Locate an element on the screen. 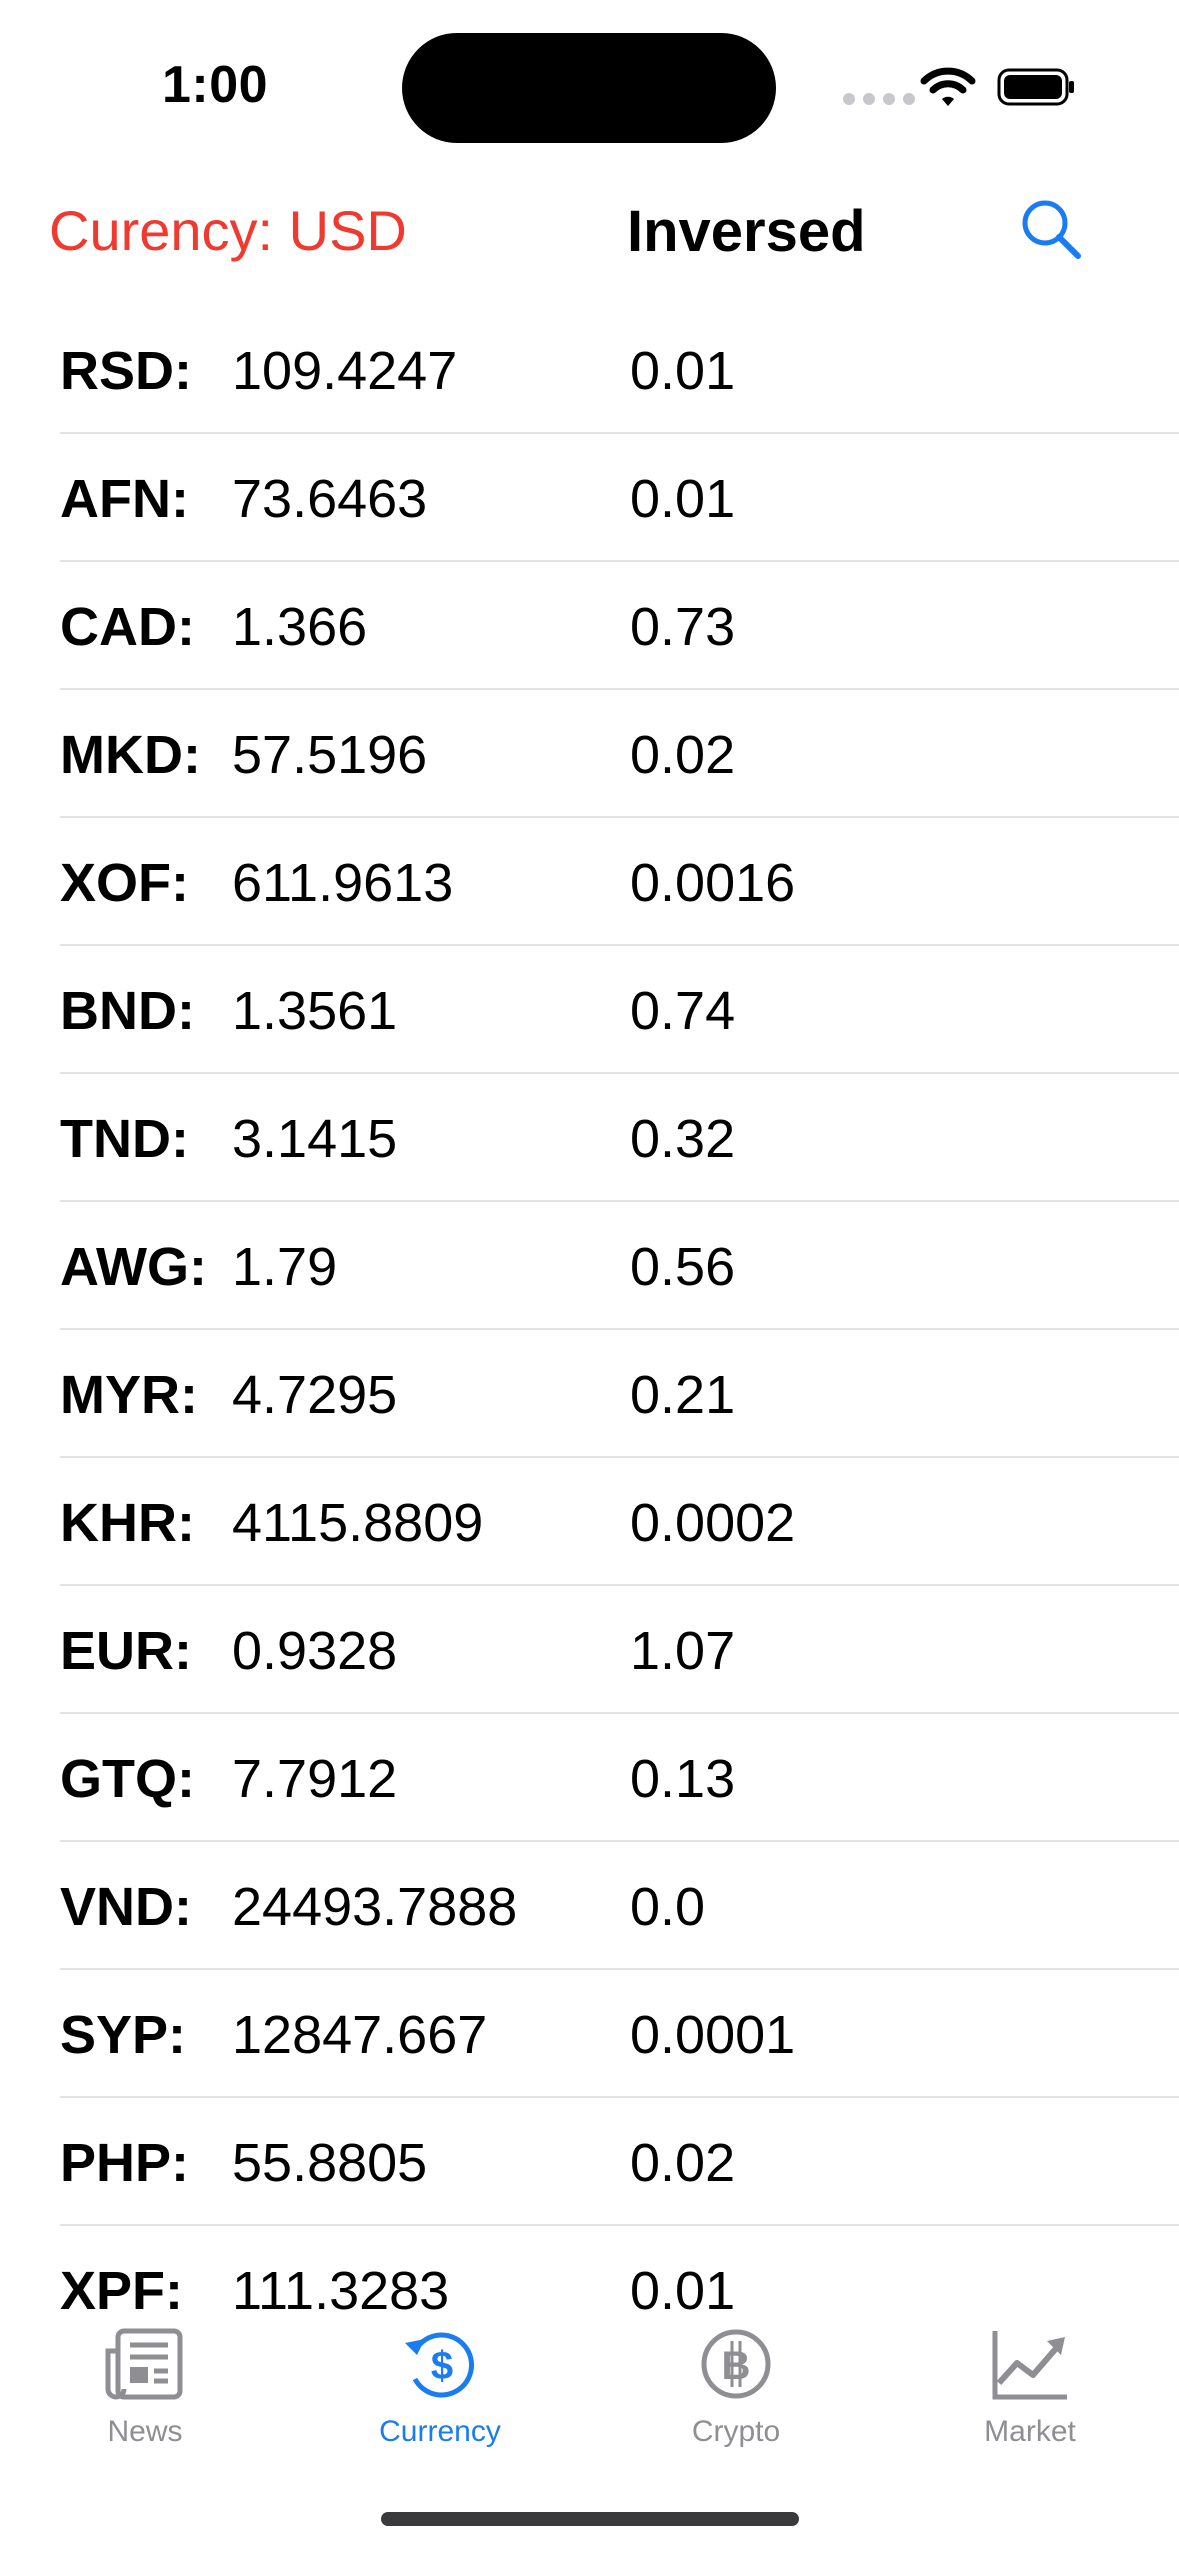 This screenshot has width=1179, height=2556. status-bar: 1:00 is located at coordinates (589, 75).